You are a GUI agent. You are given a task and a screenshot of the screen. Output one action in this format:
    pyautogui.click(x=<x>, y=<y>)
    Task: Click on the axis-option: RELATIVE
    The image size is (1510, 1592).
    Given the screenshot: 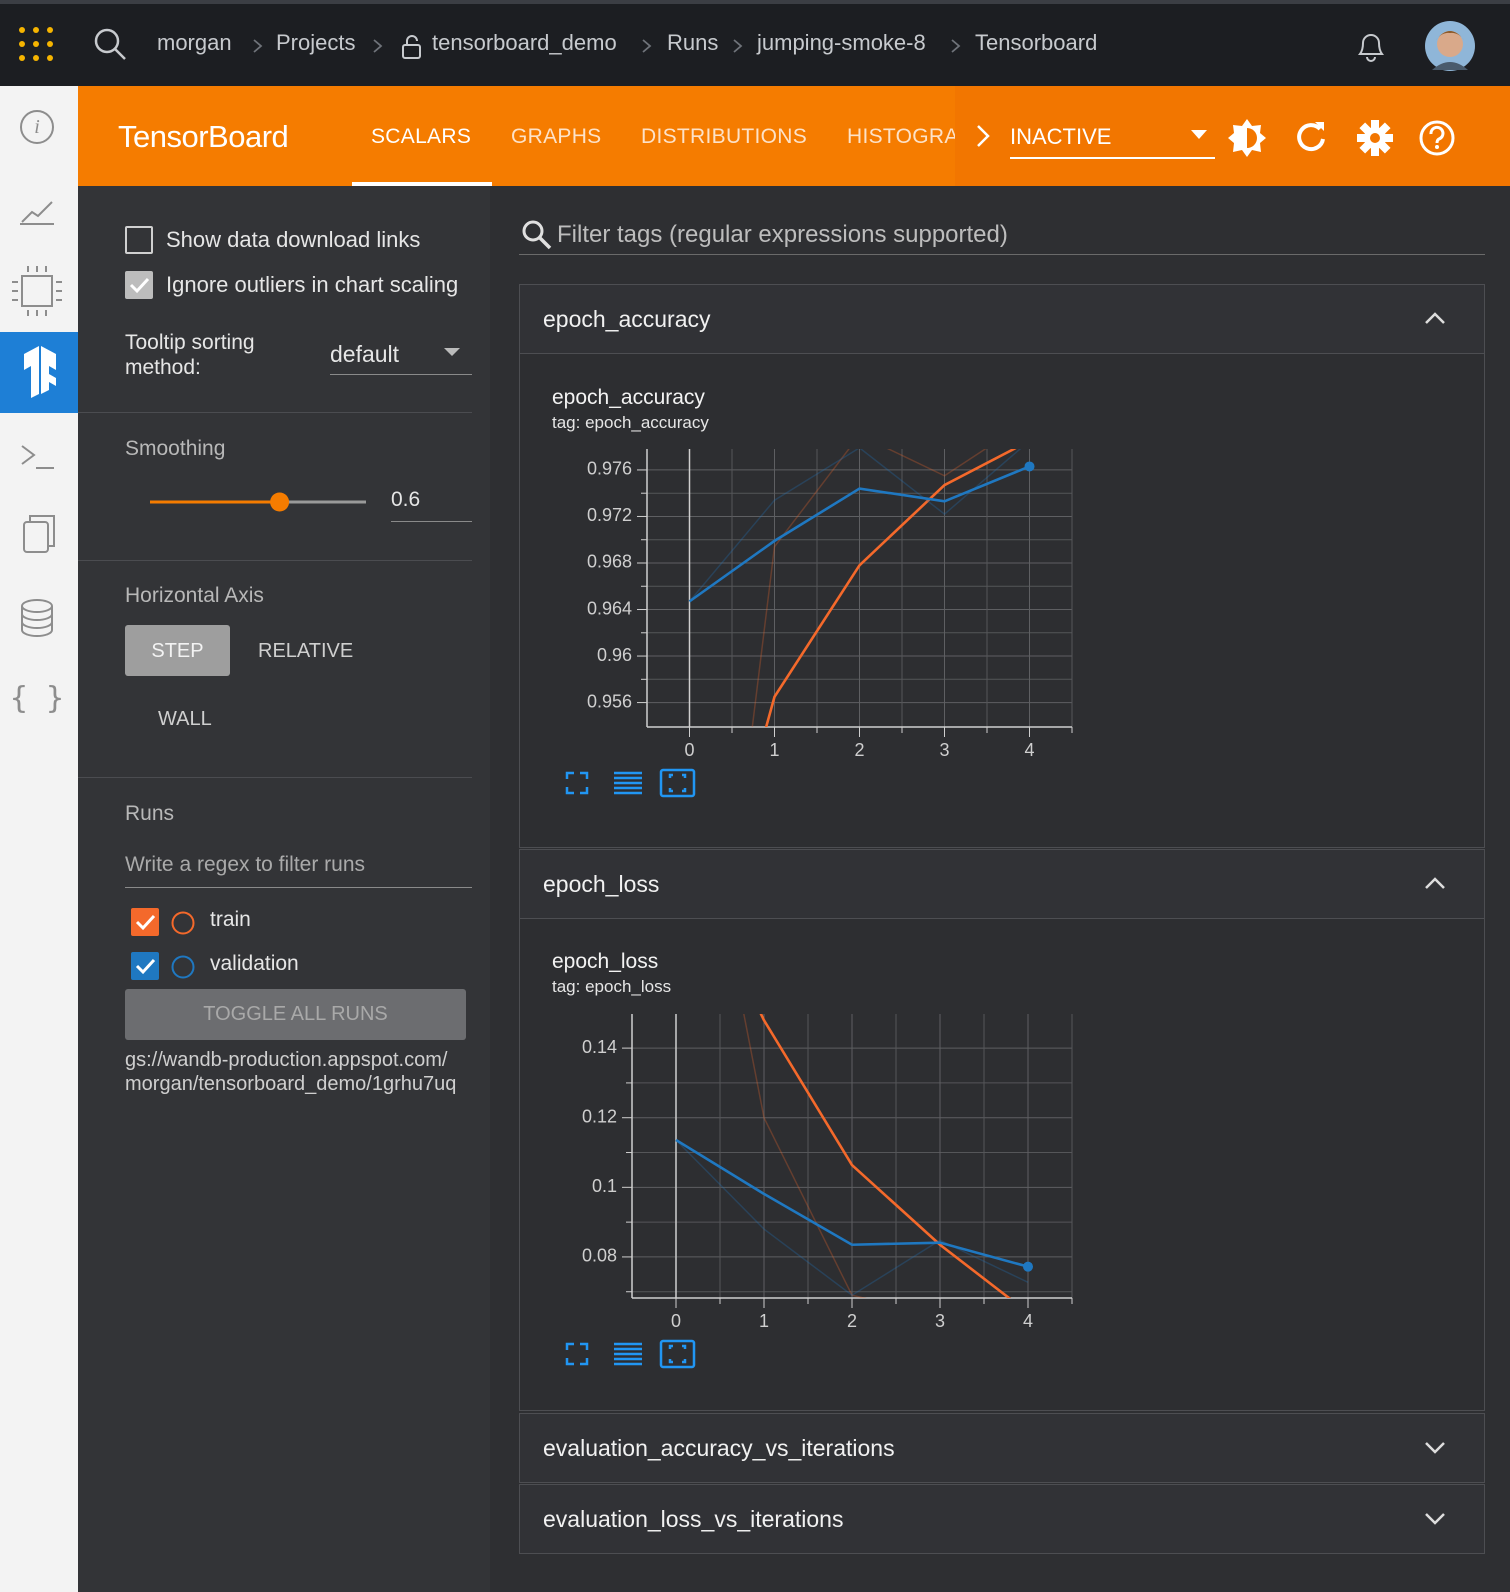 What is the action you would take?
    pyautogui.click(x=306, y=651)
    